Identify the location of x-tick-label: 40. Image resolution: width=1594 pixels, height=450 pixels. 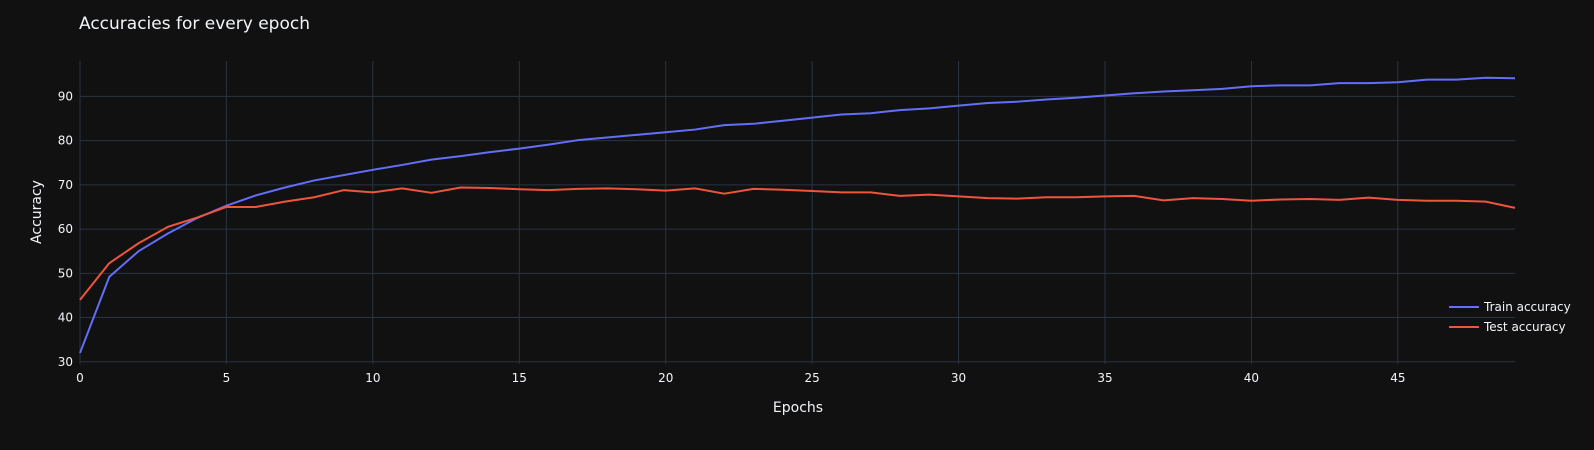
(1251, 378).